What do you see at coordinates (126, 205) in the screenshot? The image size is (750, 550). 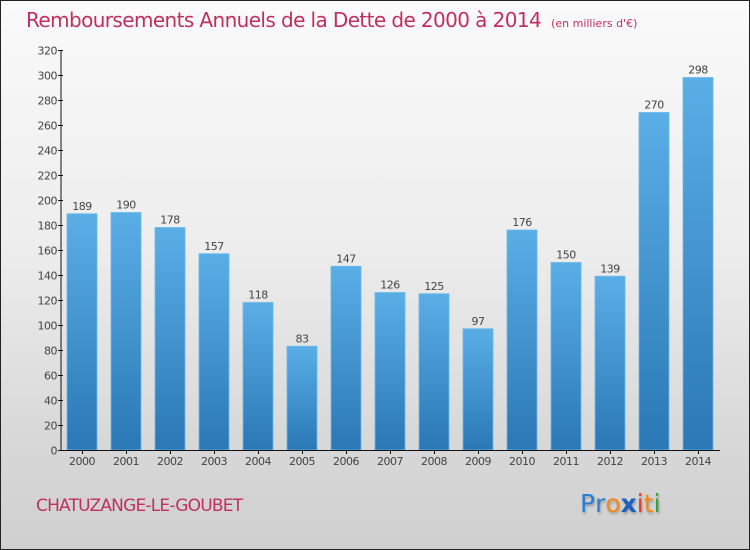 I see `bar-value-label: 190` at bounding box center [126, 205].